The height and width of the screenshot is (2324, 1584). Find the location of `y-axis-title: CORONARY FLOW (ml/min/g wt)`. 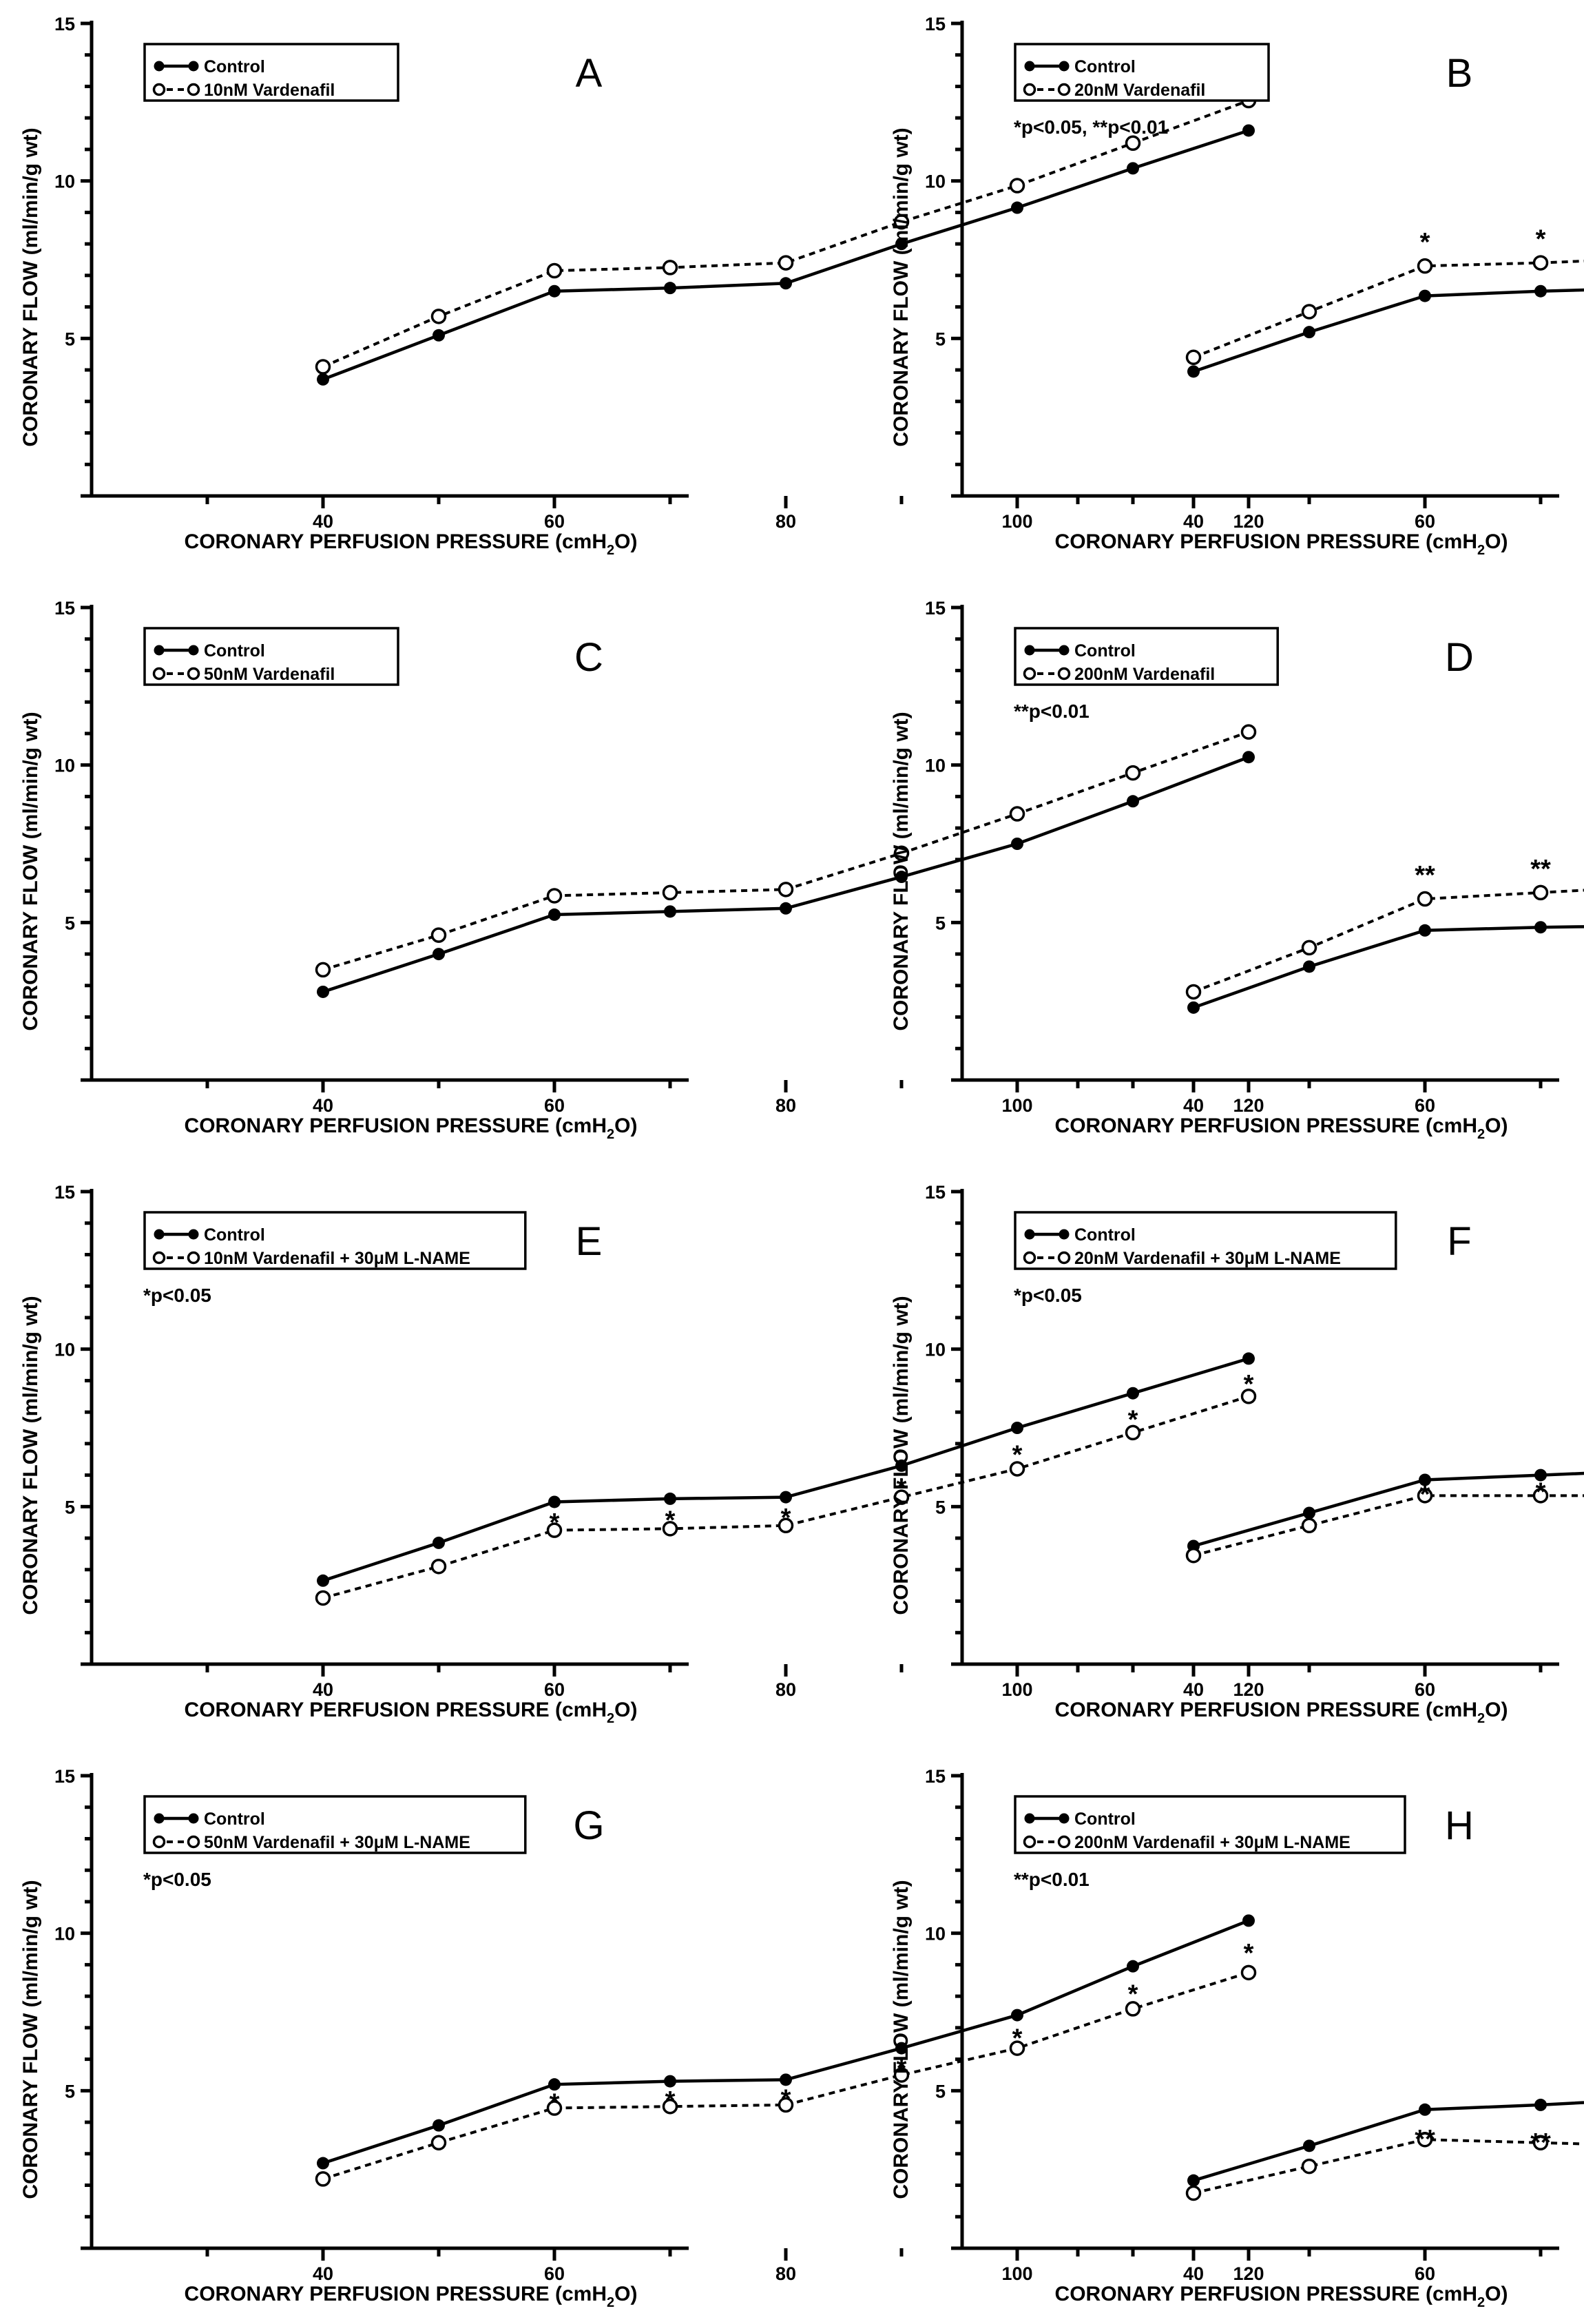

y-axis-title: CORONARY FLOW (ml/min/g wt) is located at coordinates (901, 1455).